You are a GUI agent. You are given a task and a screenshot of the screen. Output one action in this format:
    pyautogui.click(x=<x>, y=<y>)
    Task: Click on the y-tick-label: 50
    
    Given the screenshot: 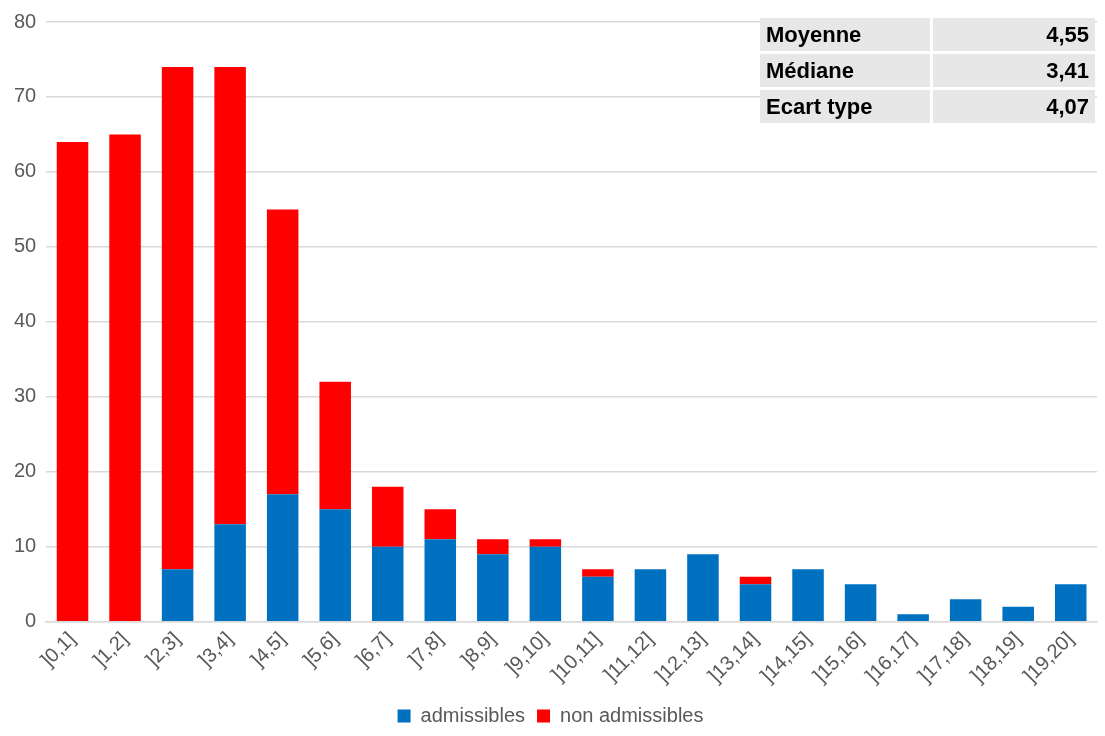 What is the action you would take?
    pyautogui.click(x=25, y=245)
    